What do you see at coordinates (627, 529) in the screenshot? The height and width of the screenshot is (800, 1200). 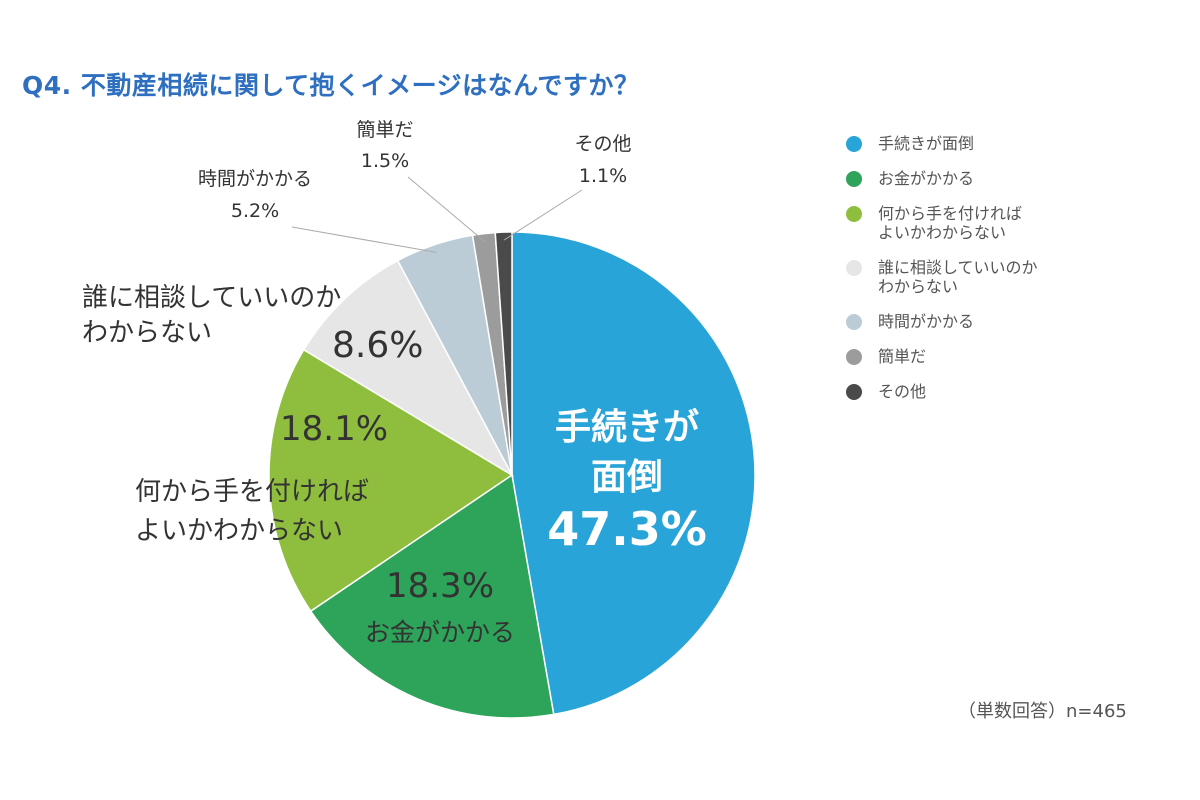 I see `slice-label-1-line-3: 47.3%` at bounding box center [627, 529].